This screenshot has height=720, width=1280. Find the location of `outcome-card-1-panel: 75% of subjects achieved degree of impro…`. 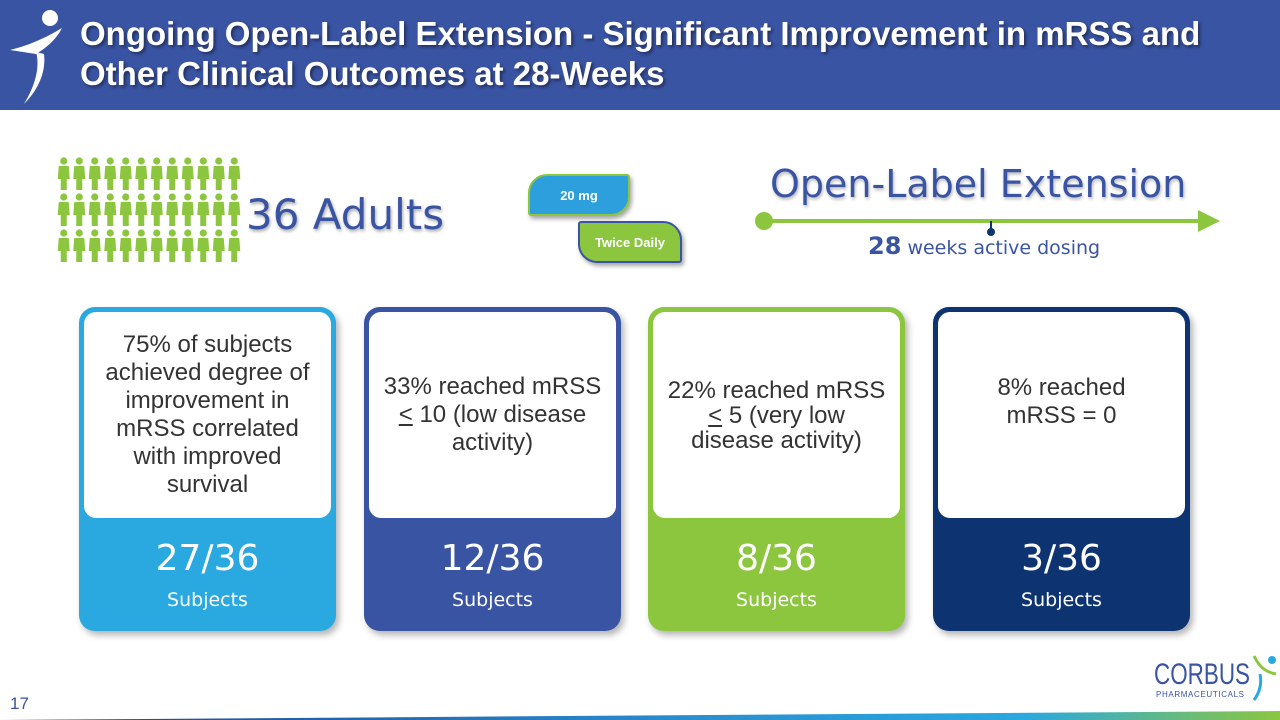

outcome-card-1-panel: 75% of subjects achieved degree of impro… is located at coordinates (207, 415).